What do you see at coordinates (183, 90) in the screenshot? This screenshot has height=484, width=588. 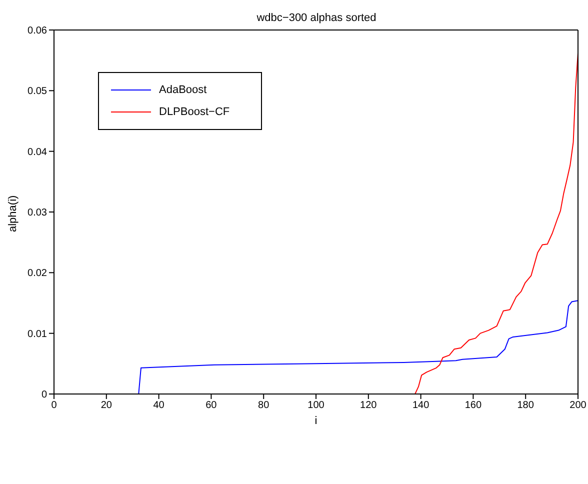 I see `legend-label: AdaBoost` at bounding box center [183, 90].